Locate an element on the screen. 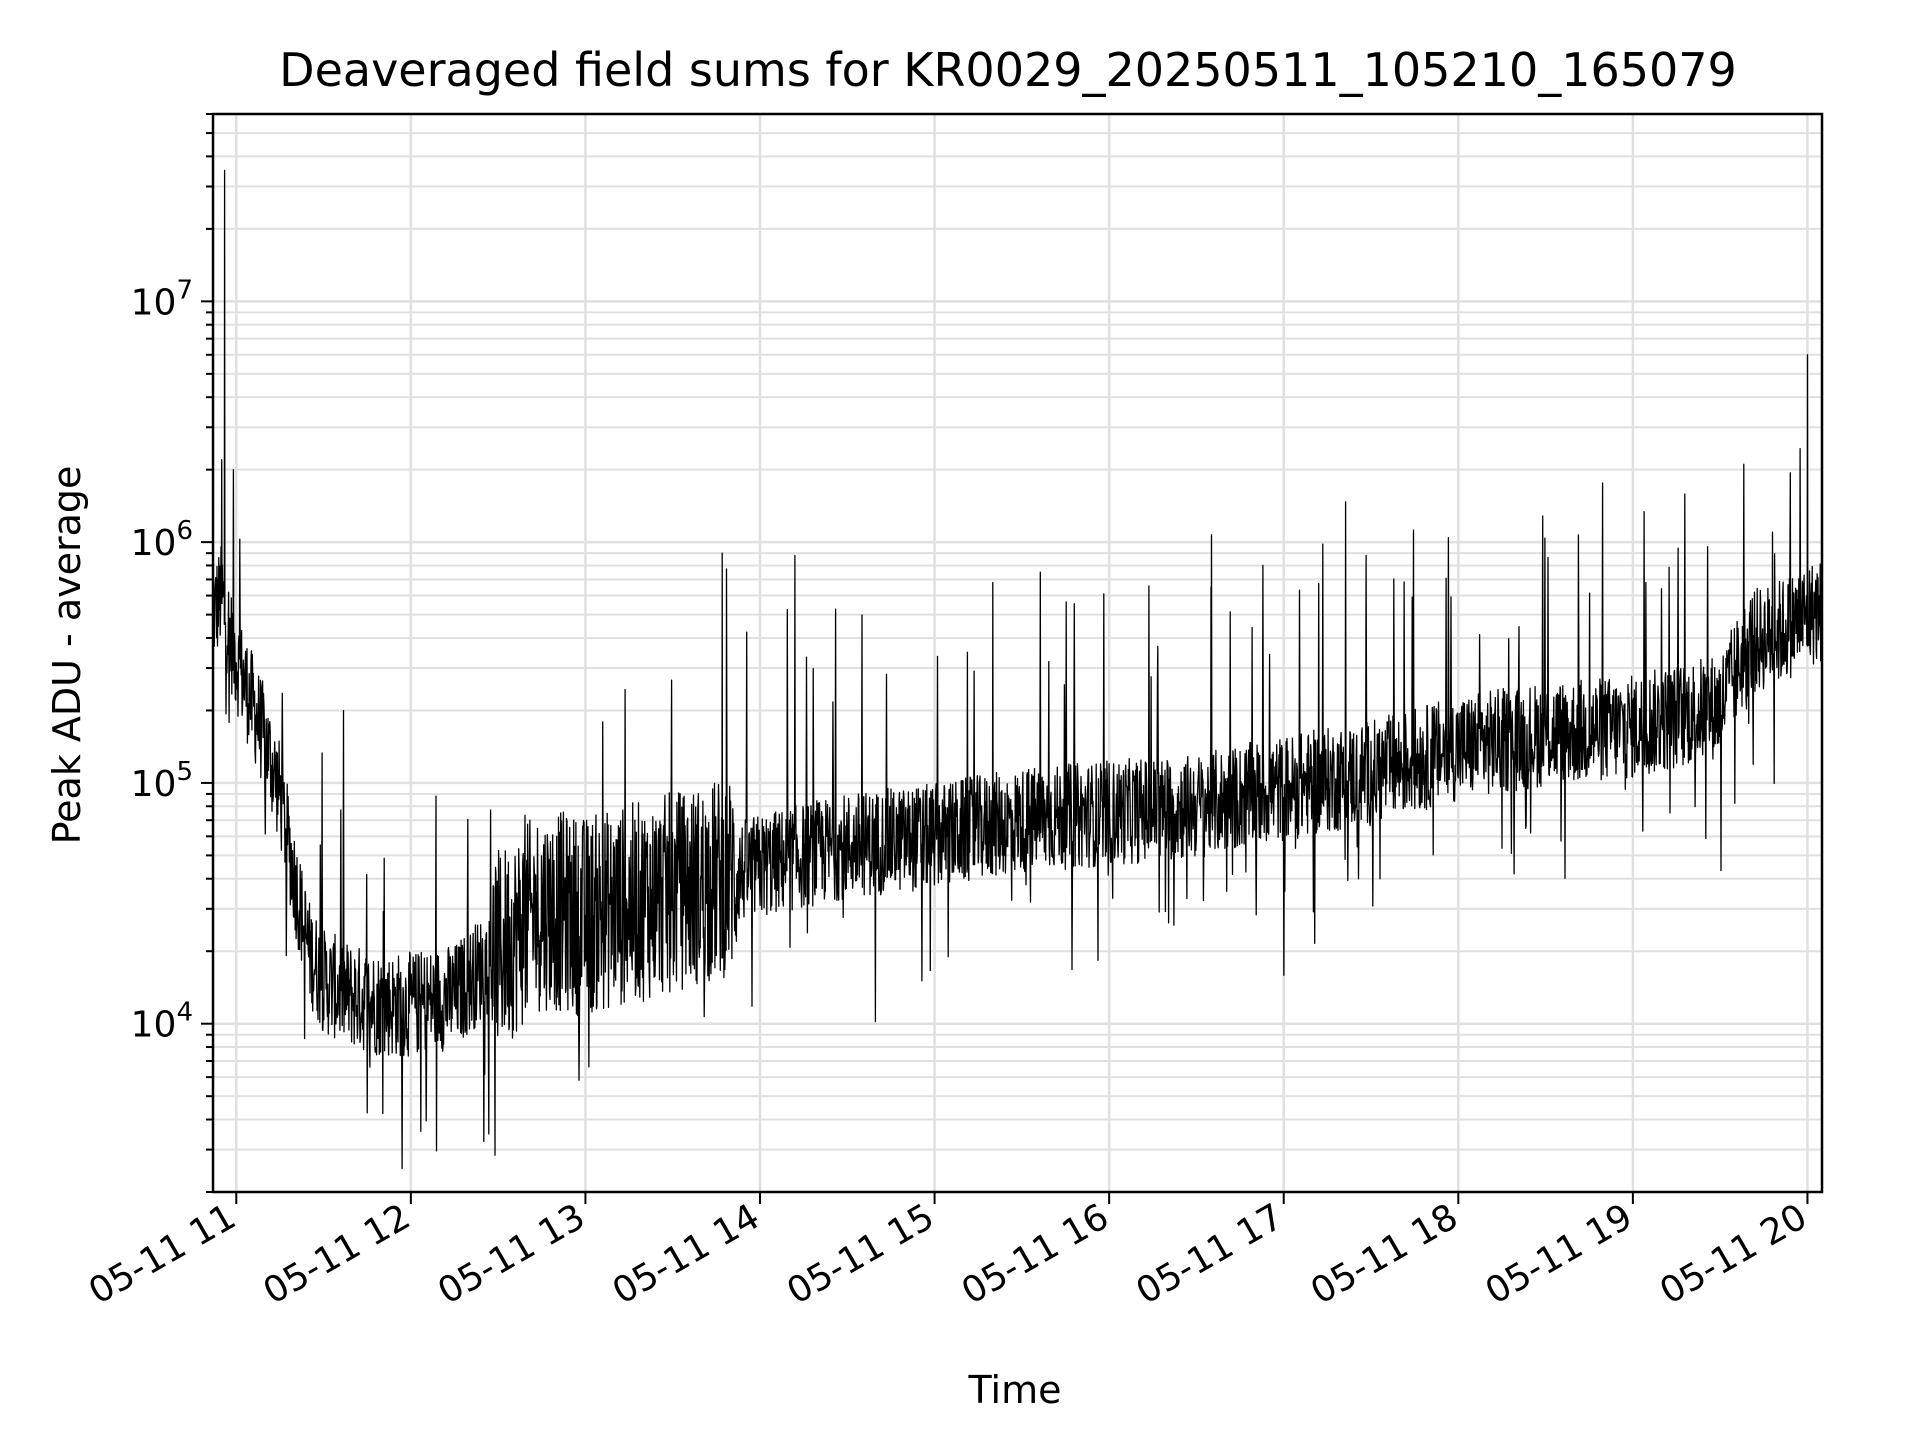 This screenshot has height=1440, width=1920. y-tick-label: 10⁶ is located at coordinates (162, 540).